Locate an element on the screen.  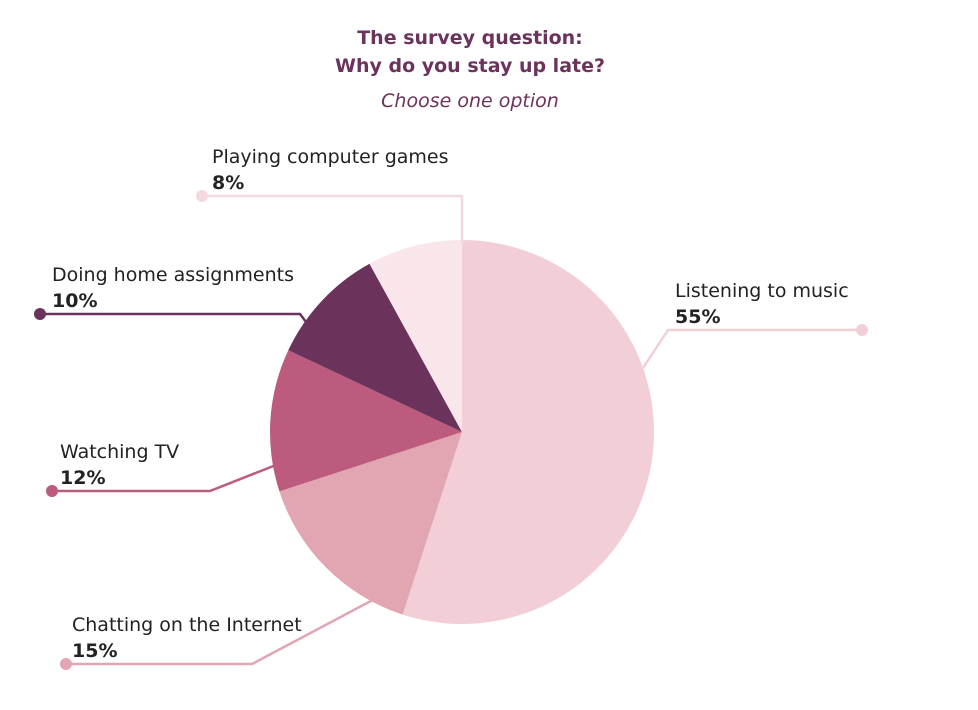
leader-dot-chatting is located at coordinates (66, 664).